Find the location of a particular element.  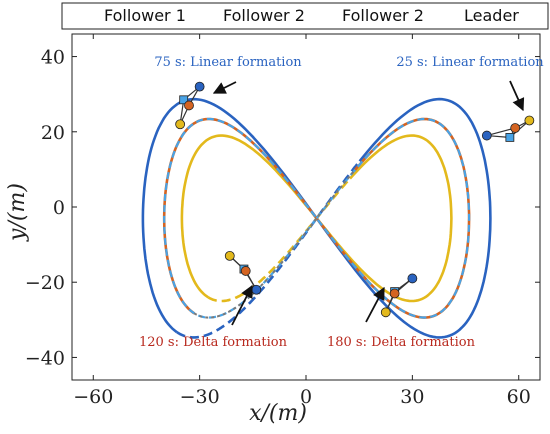

y-tick-label: −40 is located at coordinates (45, 358).